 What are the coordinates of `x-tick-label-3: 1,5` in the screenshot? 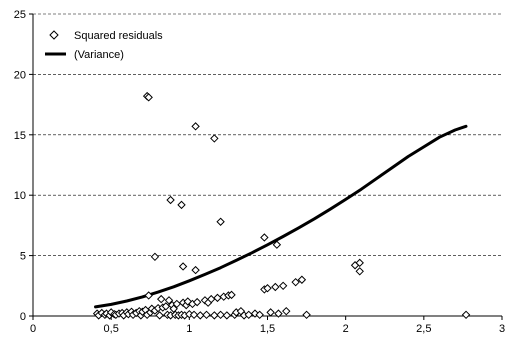 It's located at (267, 329).